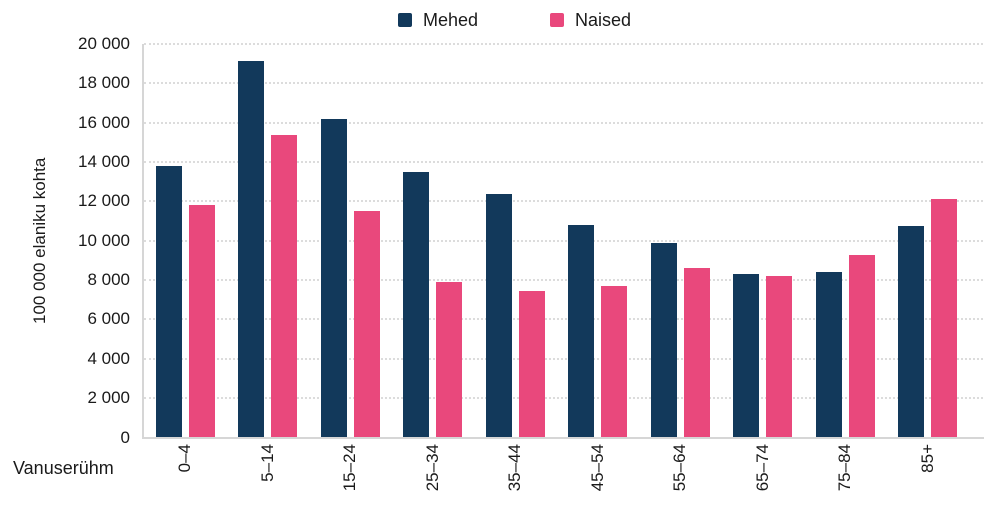  I want to click on x-tick-label-45-54: 45–54, so click(597, 468).